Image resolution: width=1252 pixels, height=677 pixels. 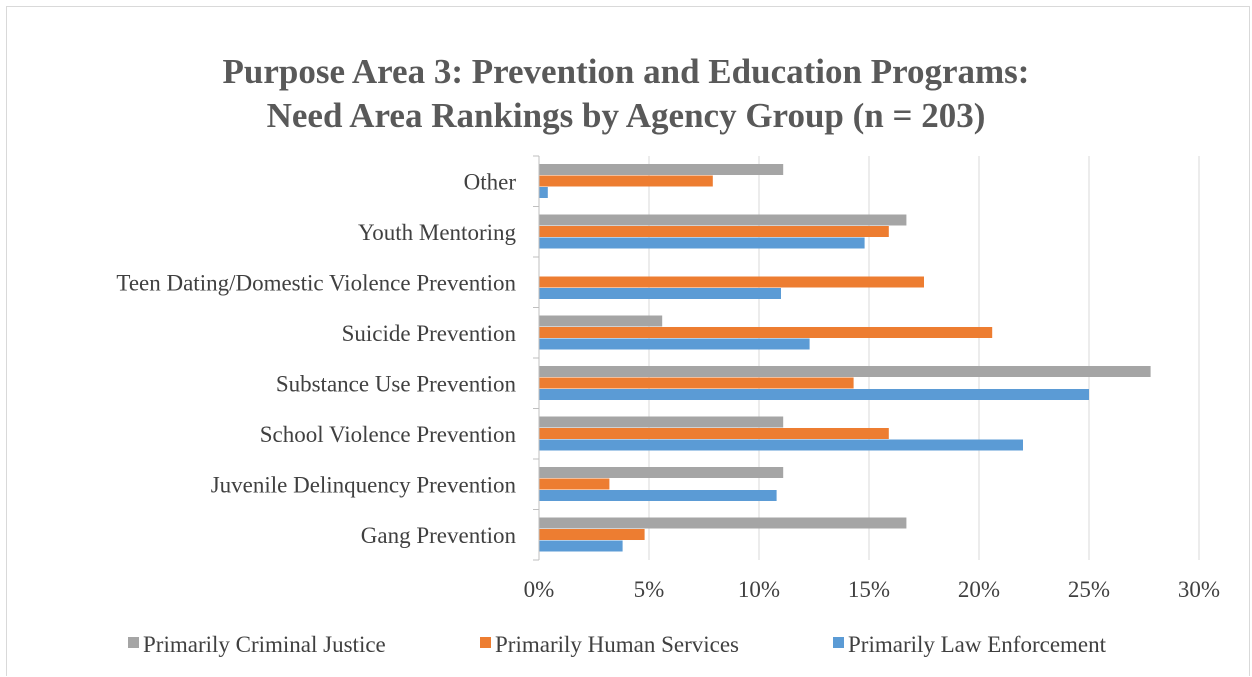 What do you see at coordinates (1199, 589) in the screenshot?
I see `x-tick-label: 30%` at bounding box center [1199, 589].